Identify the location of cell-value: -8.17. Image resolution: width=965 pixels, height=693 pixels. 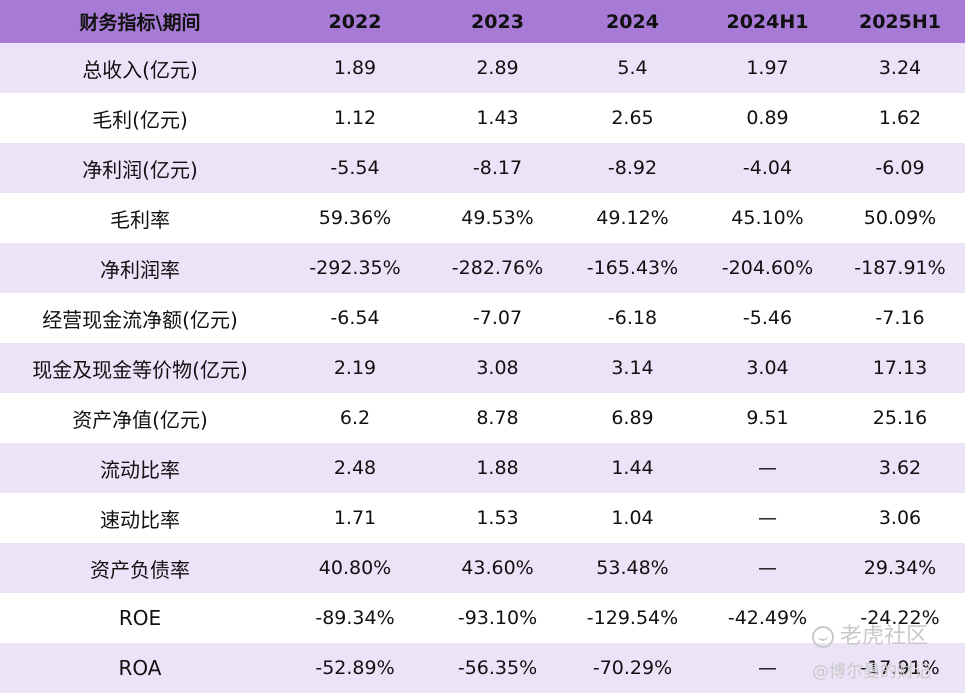
(497, 168).